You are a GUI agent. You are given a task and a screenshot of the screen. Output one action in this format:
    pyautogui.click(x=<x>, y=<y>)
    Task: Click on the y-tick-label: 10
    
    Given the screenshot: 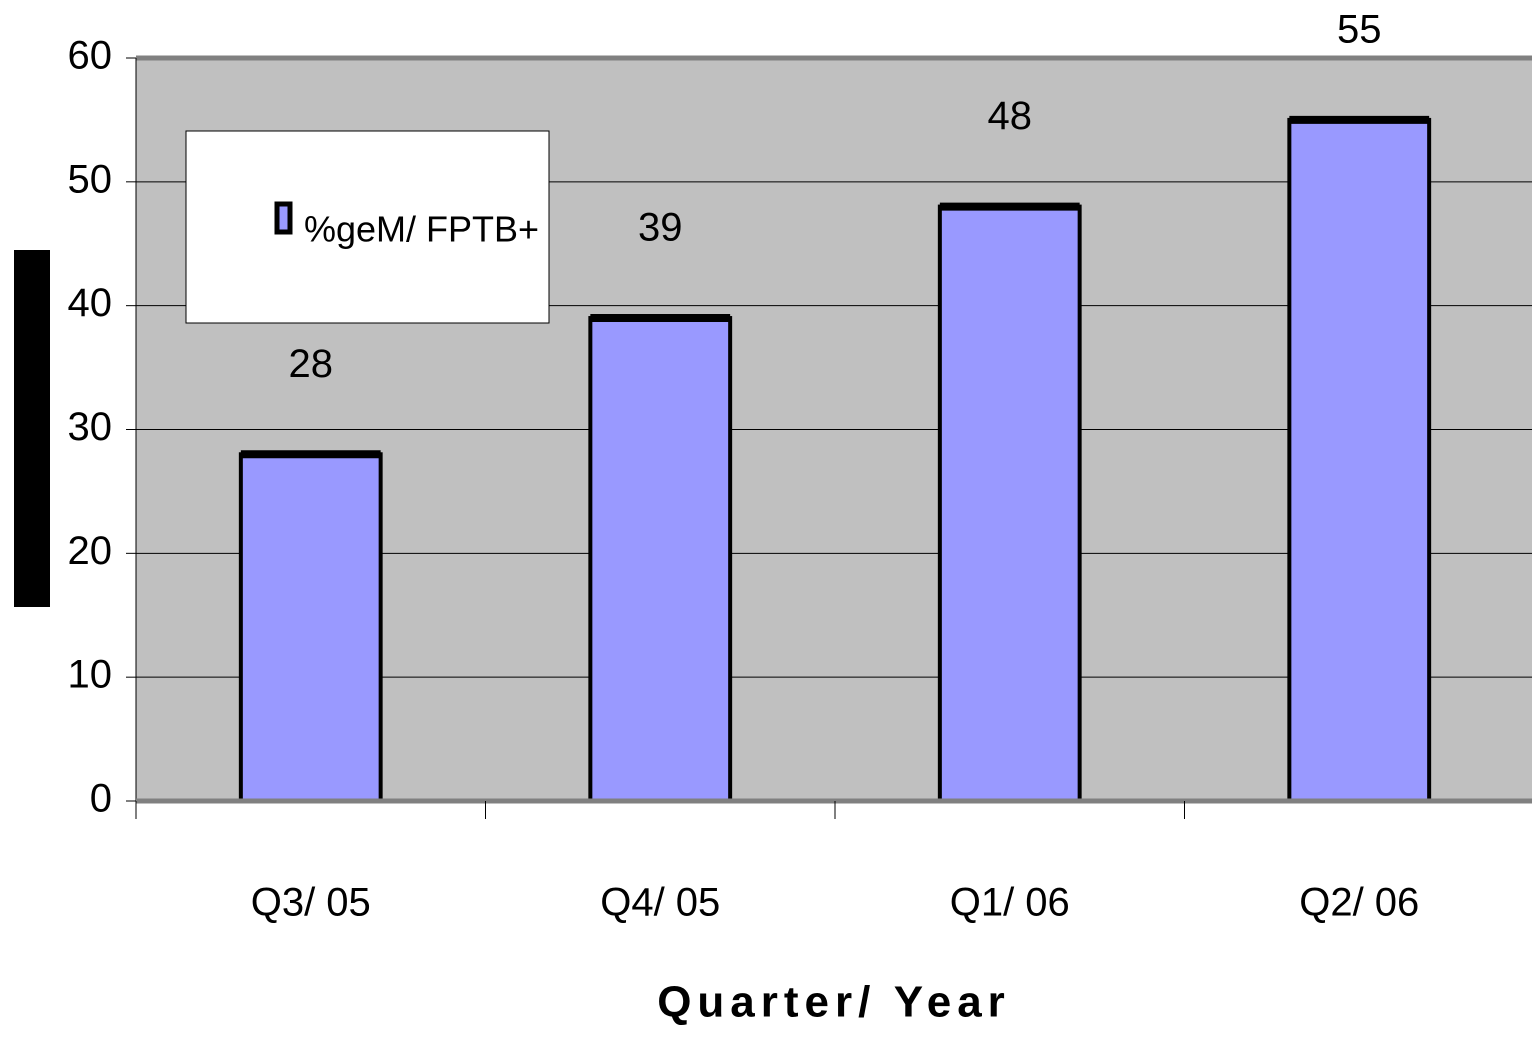 What is the action you would take?
    pyautogui.click(x=90, y=675)
    